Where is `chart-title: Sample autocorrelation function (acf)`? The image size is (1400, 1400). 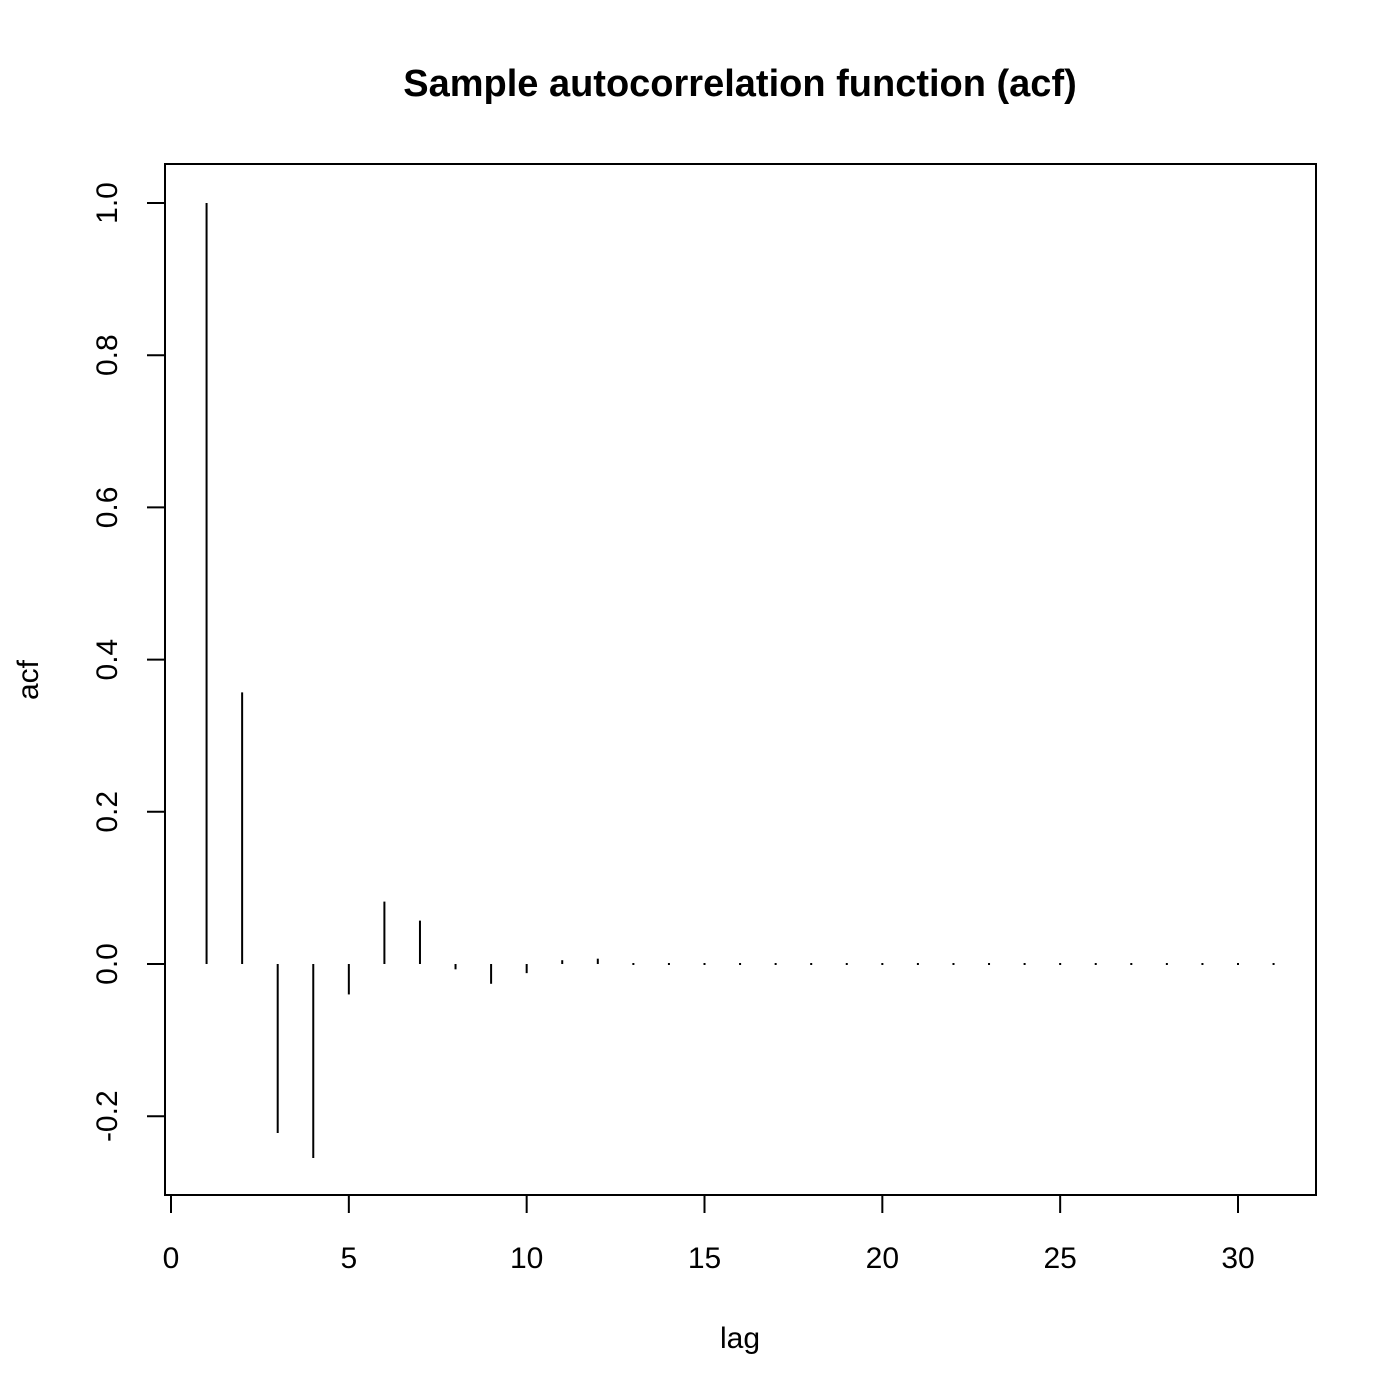 chart-title: Sample autocorrelation function (acf) is located at coordinates (740, 84).